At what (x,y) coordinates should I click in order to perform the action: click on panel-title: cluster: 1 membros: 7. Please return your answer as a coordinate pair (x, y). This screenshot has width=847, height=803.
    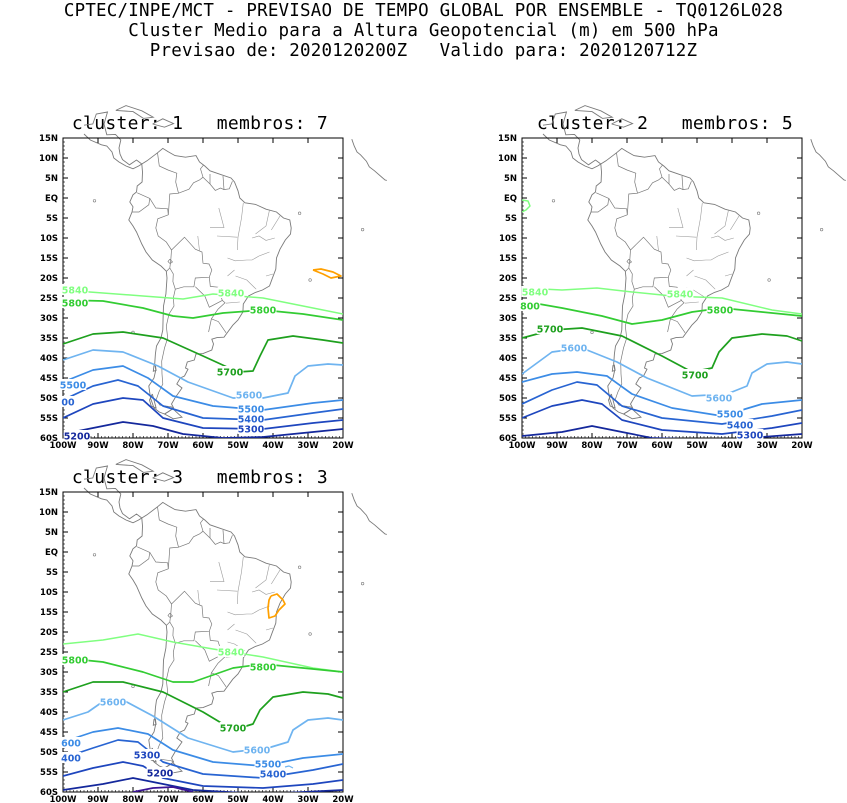
    Looking at the image, I should click on (200, 123).